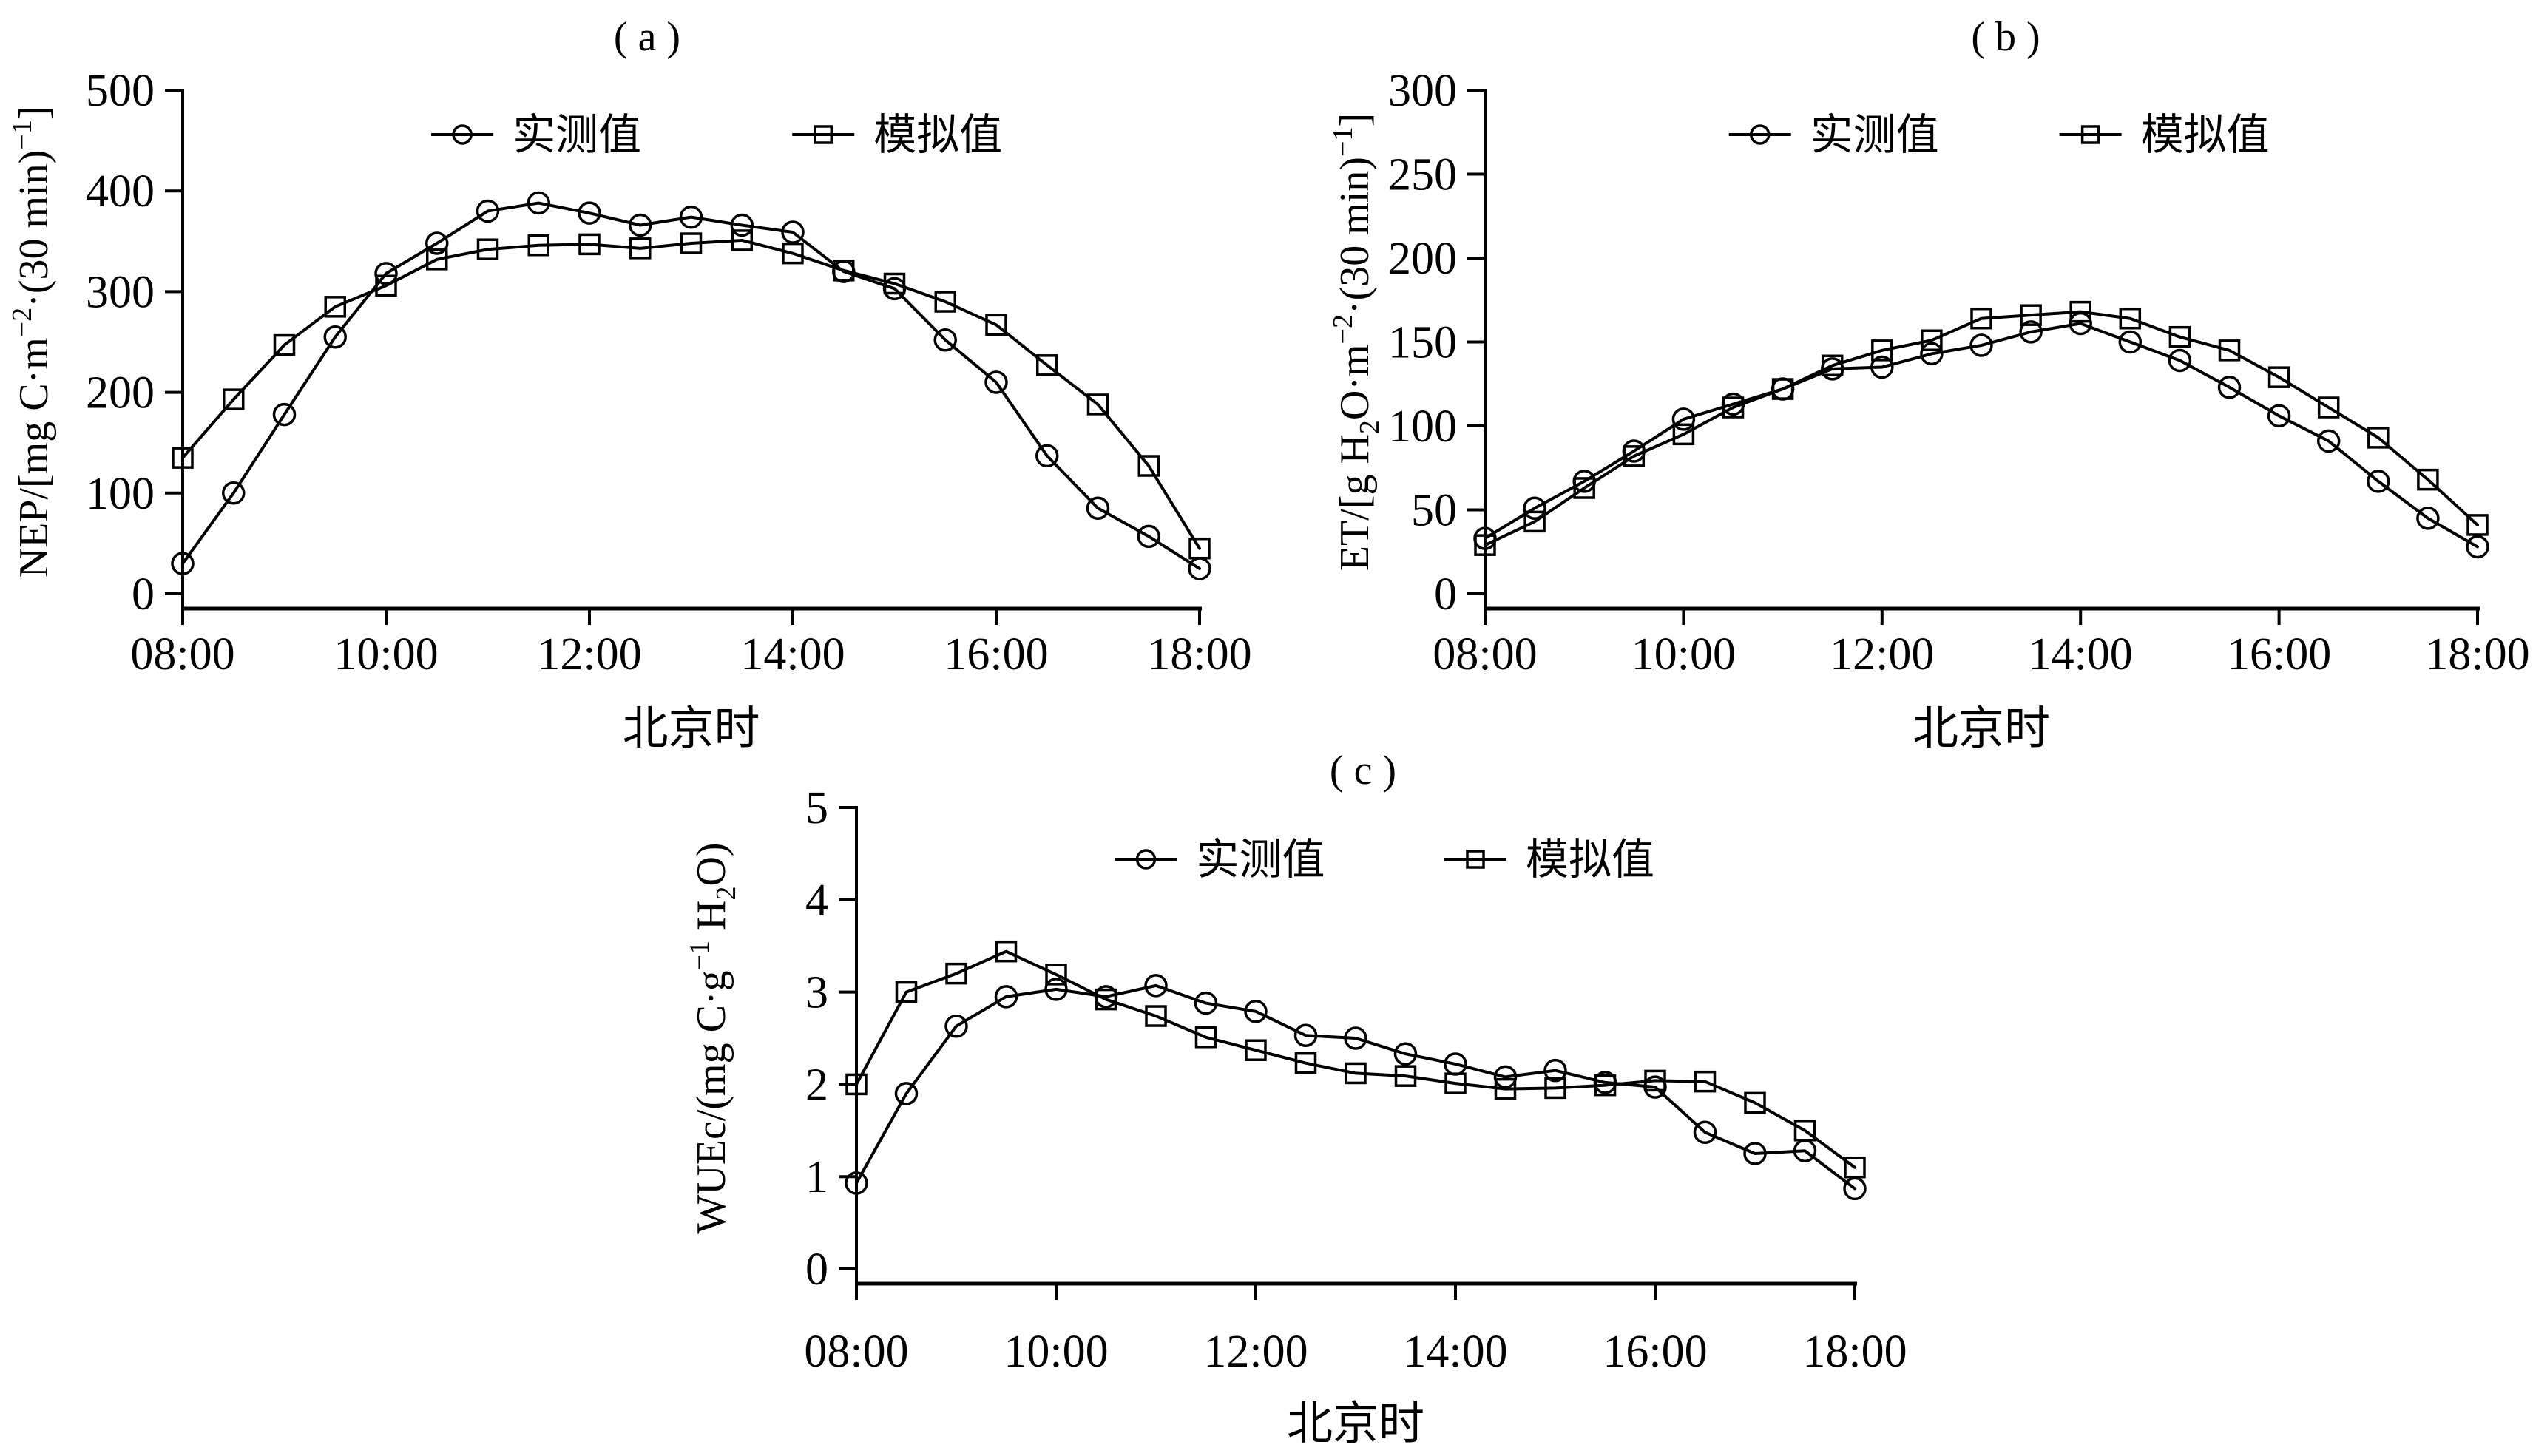 This screenshot has height=1456, width=2533. What do you see at coordinates (1356, 1087) in the screenshot?
I see `series-measured-c` at bounding box center [1356, 1087].